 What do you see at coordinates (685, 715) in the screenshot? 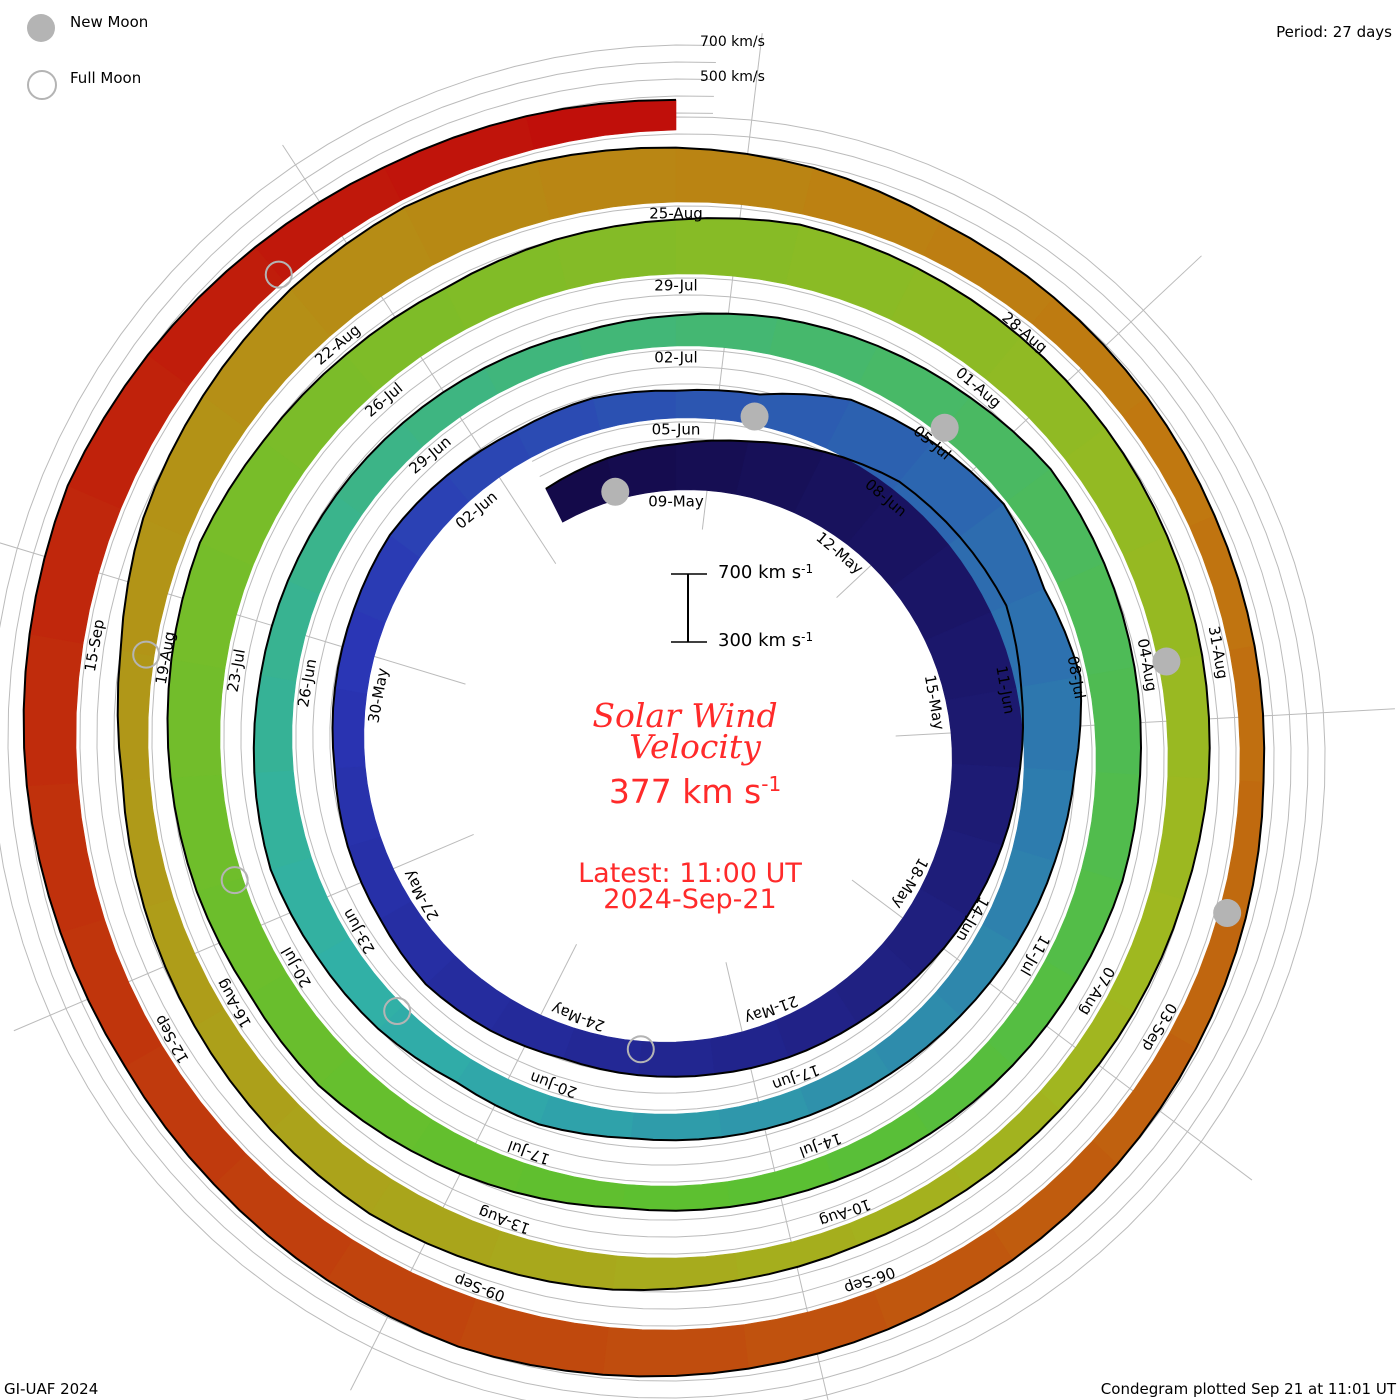
I see `chart-title-line1: Solar Wind` at bounding box center [685, 715].